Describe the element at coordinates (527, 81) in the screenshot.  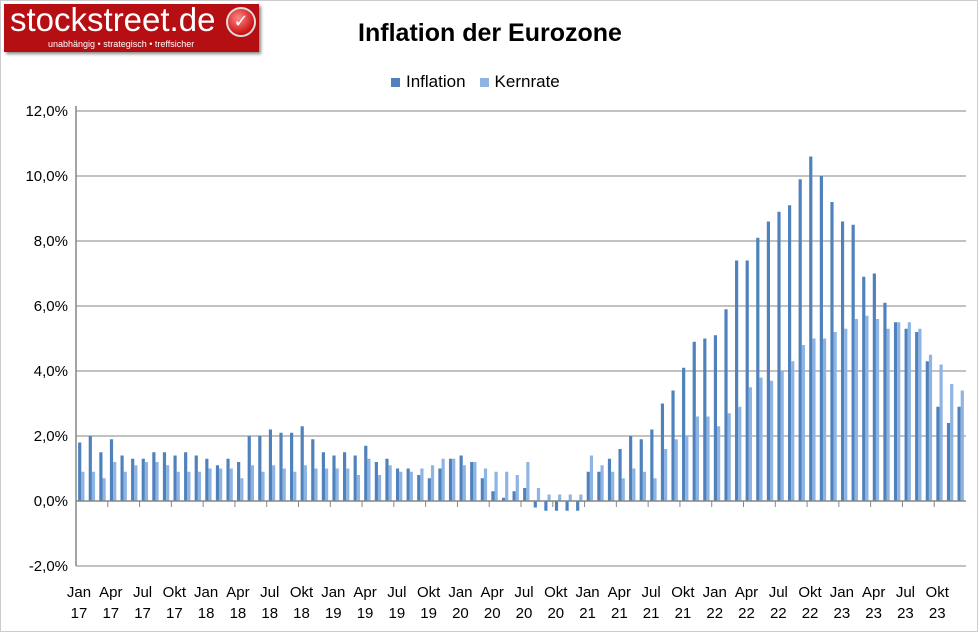
I see `legend-label-kernrate: Kernrate` at that location.